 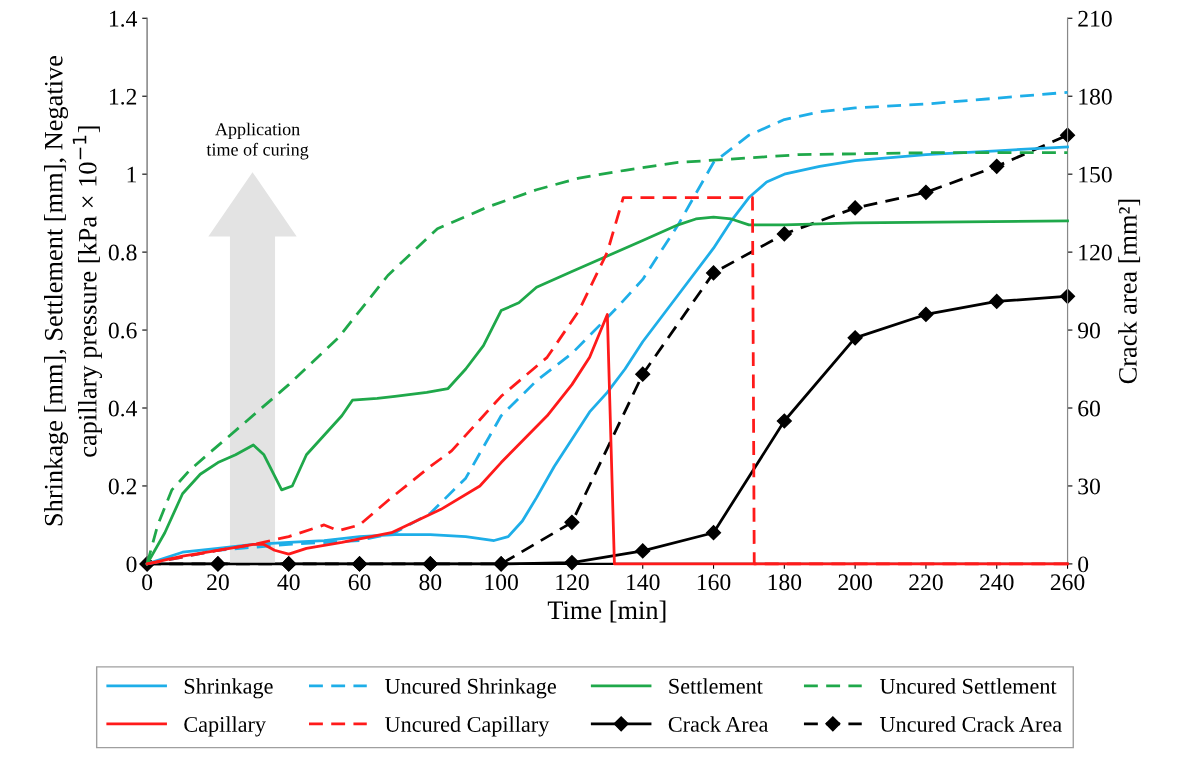 What do you see at coordinates (1095, 252) in the screenshot?
I see `y2-tick-label: 120` at bounding box center [1095, 252].